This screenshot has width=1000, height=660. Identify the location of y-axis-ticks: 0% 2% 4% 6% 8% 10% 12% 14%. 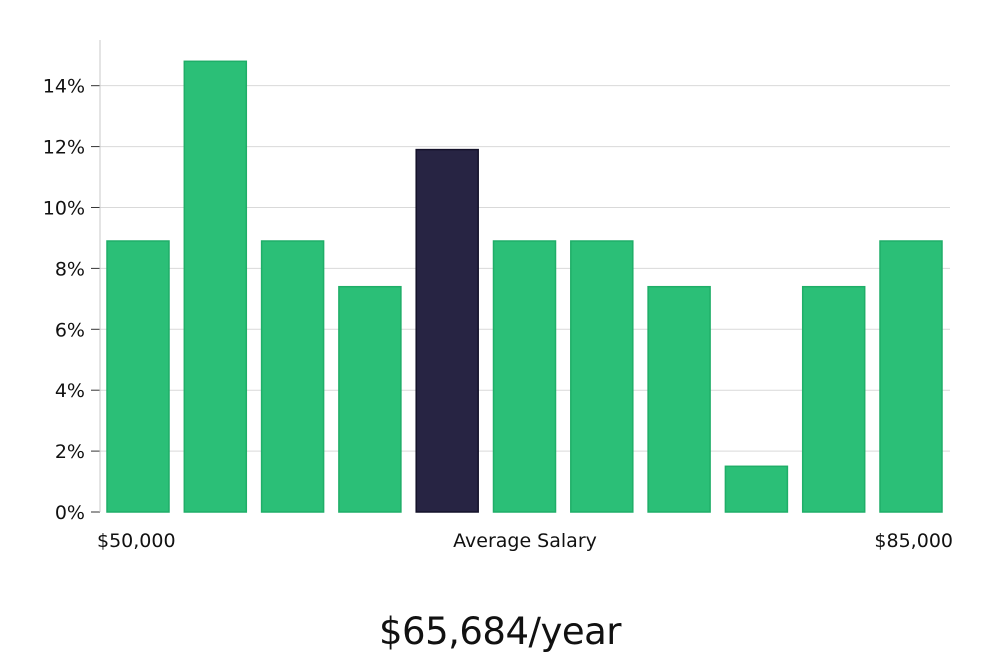
(71, 300).